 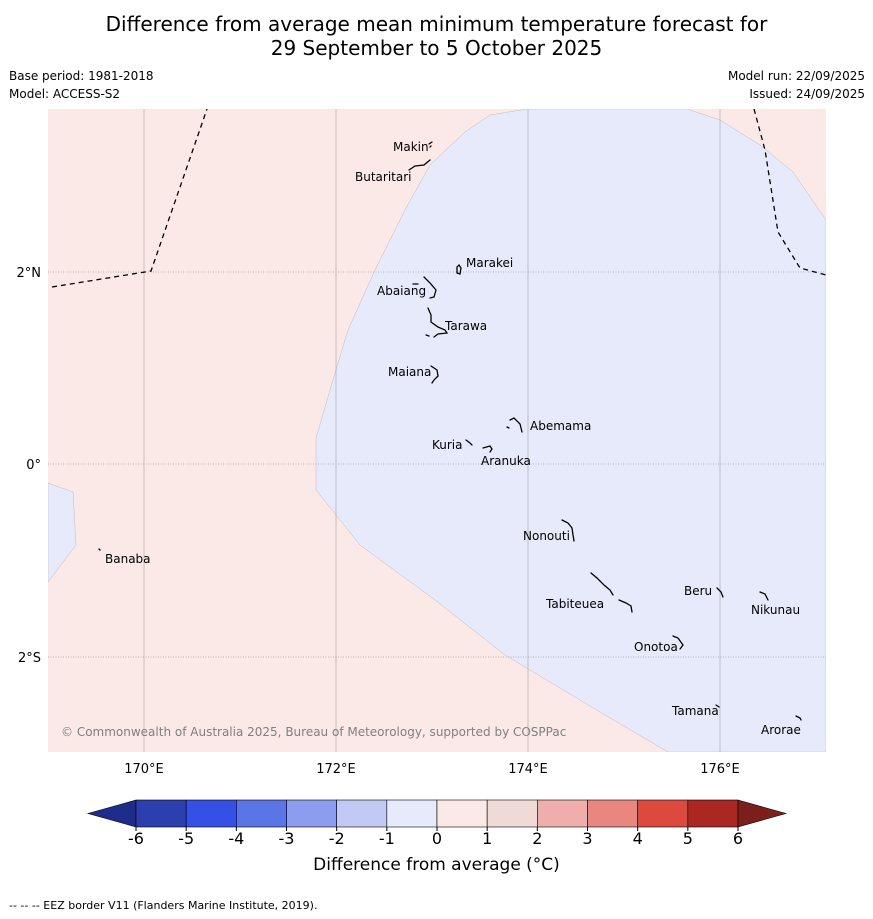 What do you see at coordinates (436, 48) in the screenshot?
I see `title-line-2: 29 September to 5 October 2025` at bounding box center [436, 48].